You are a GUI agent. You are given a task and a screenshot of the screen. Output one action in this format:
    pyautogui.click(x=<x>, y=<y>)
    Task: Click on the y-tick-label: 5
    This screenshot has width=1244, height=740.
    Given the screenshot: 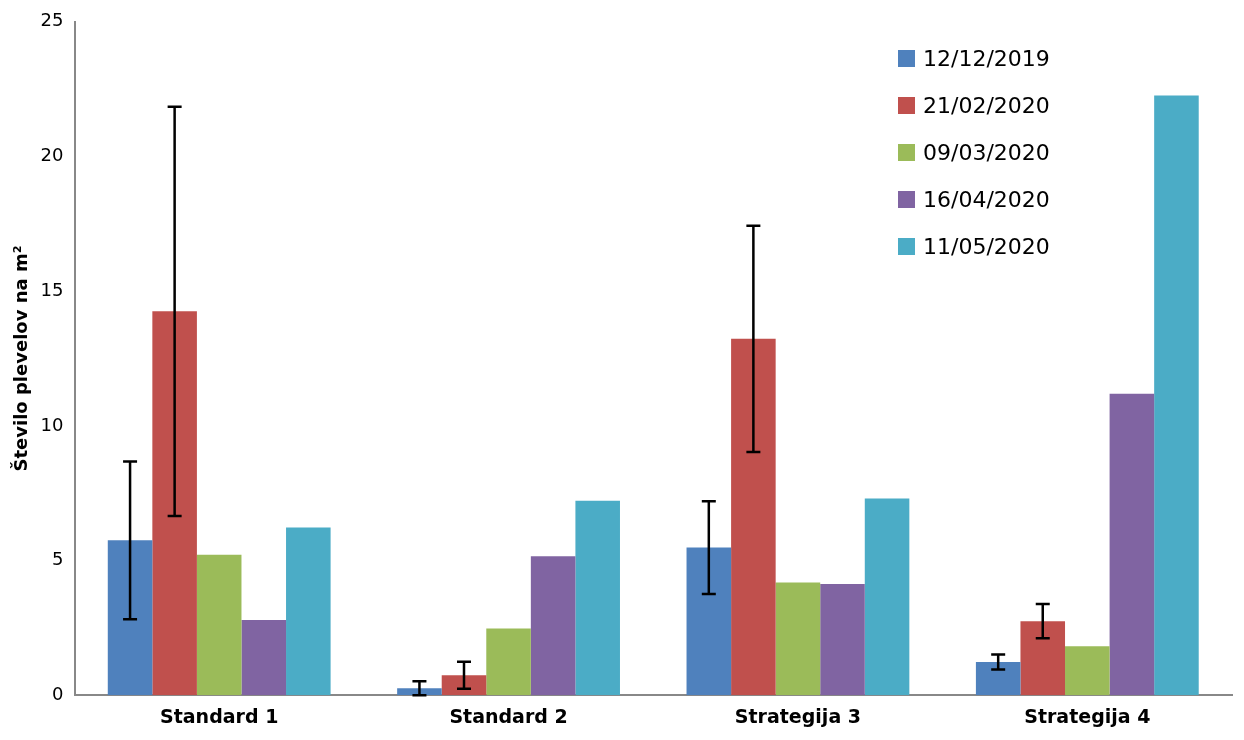 What is the action you would take?
    pyautogui.click(x=58, y=559)
    